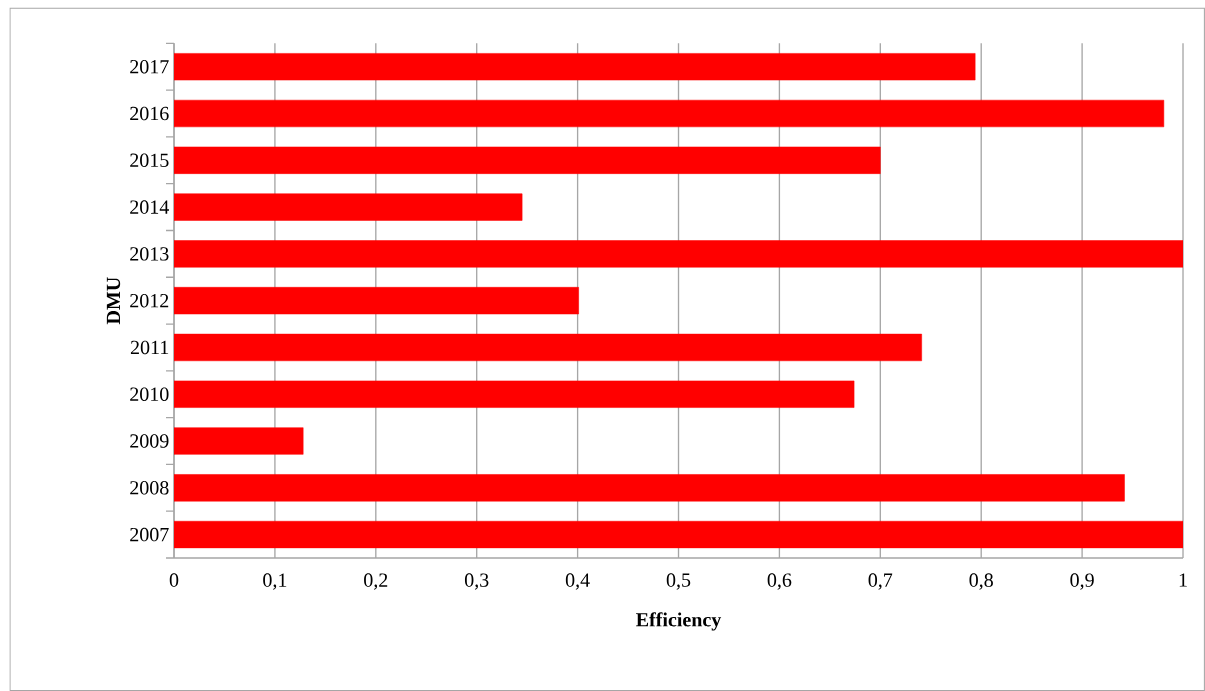 This screenshot has width=1205, height=691. Describe the element at coordinates (275, 581) in the screenshot. I see `x-tick-label: 0,1` at that location.